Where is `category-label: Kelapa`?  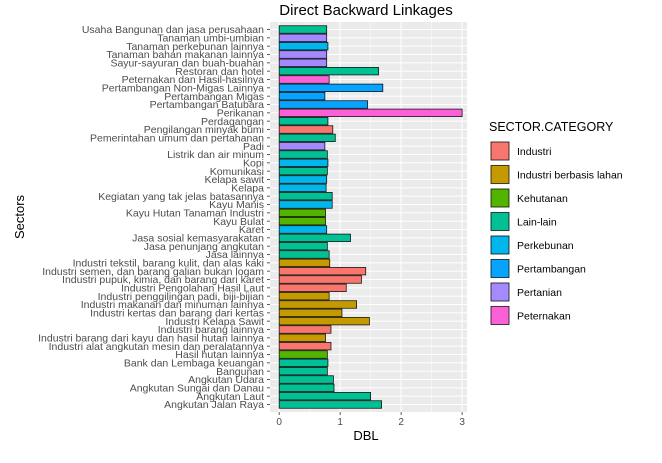
category-label: Kelapa is located at coordinates (247, 188).